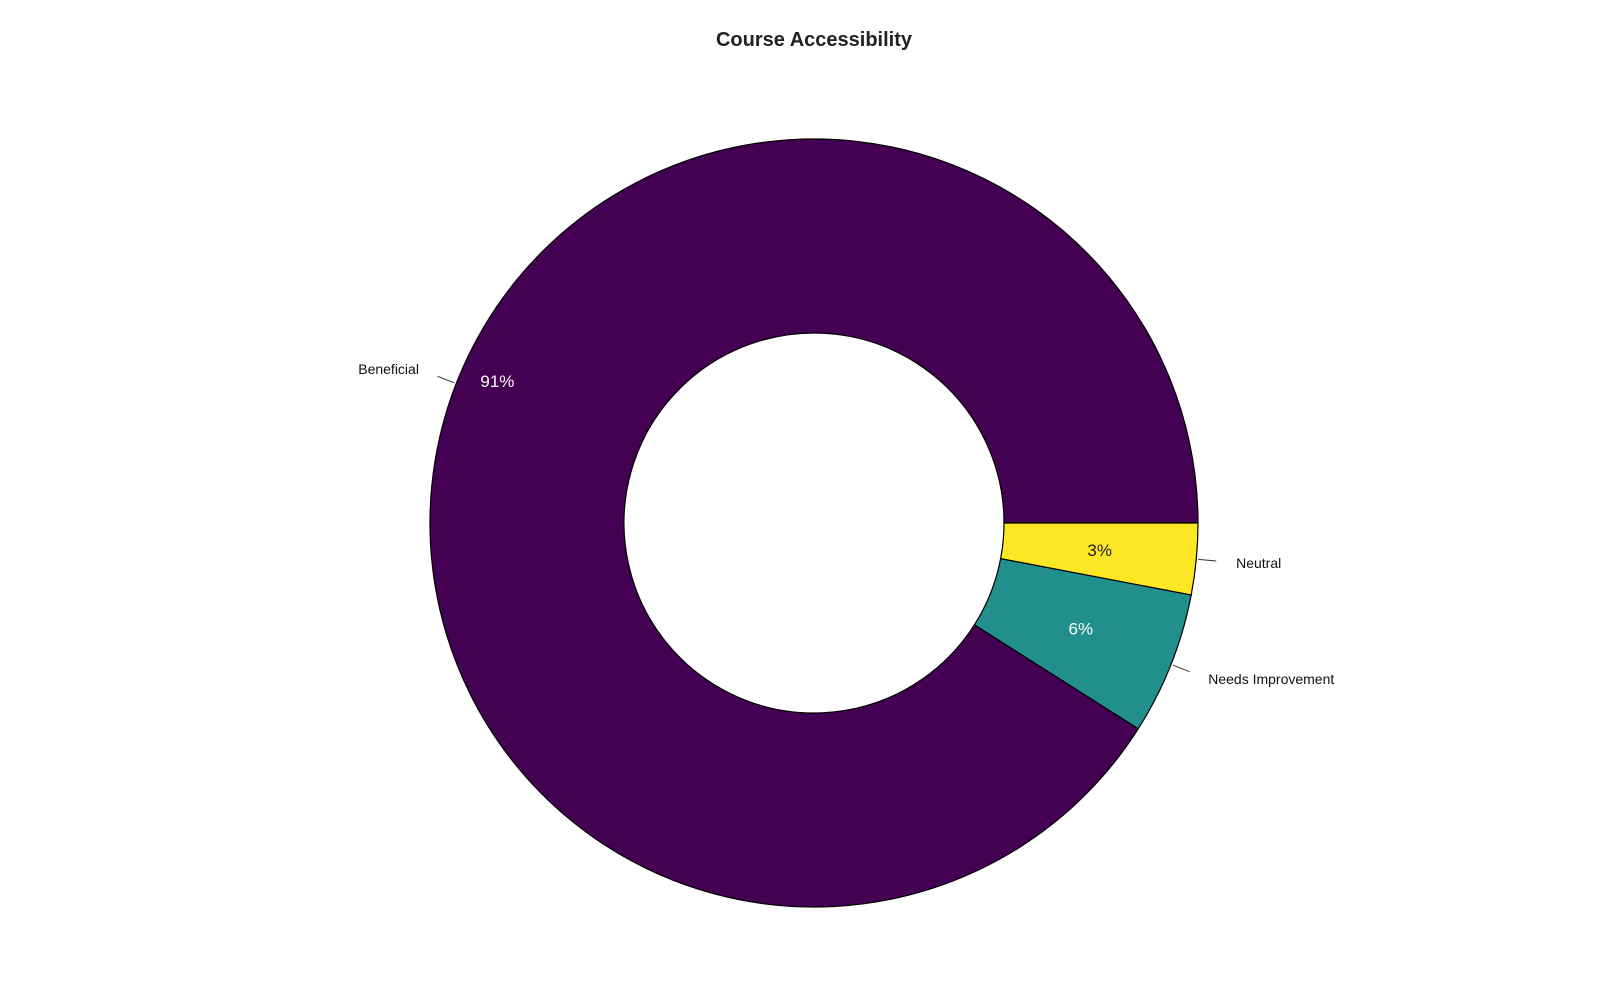 The height and width of the screenshot is (1000, 1614). What do you see at coordinates (814, 40) in the screenshot?
I see `chart-title: Course Accessibility` at bounding box center [814, 40].